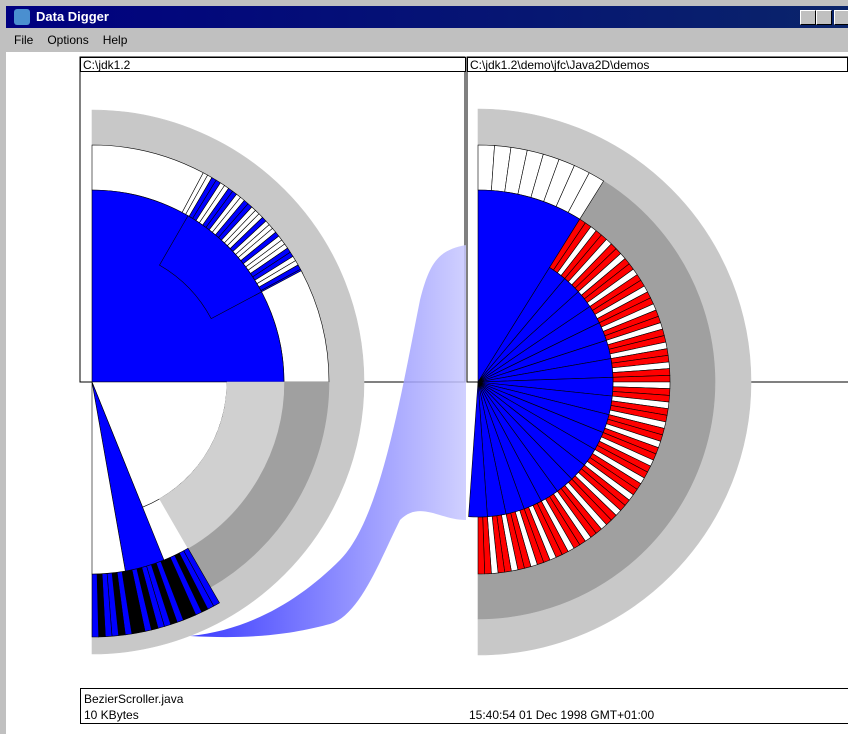  What do you see at coordinates (273, 64) in the screenshot?
I see `panel-path: C:\jdk1.2` at bounding box center [273, 64].